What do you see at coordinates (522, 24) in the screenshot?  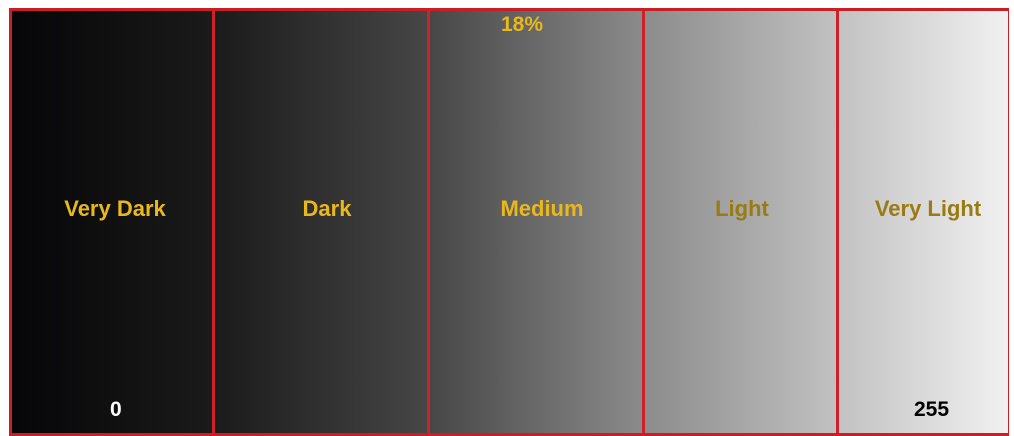 I see `middle-gray-percent-label: 18%` at bounding box center [522, 24].